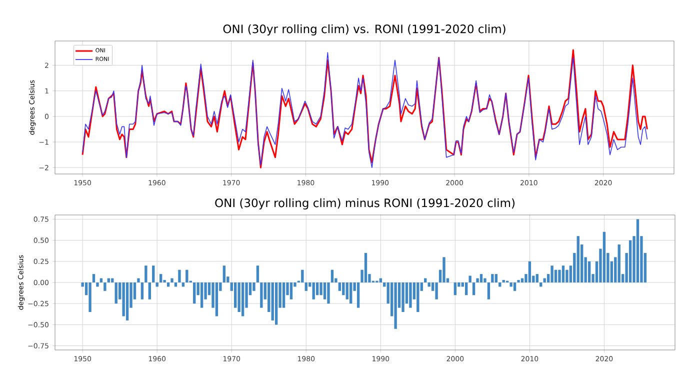  I want to click on chart-title: ONI (30yr rolling clim) vs. RONI (1991-2020 clim), so click(364, 30).